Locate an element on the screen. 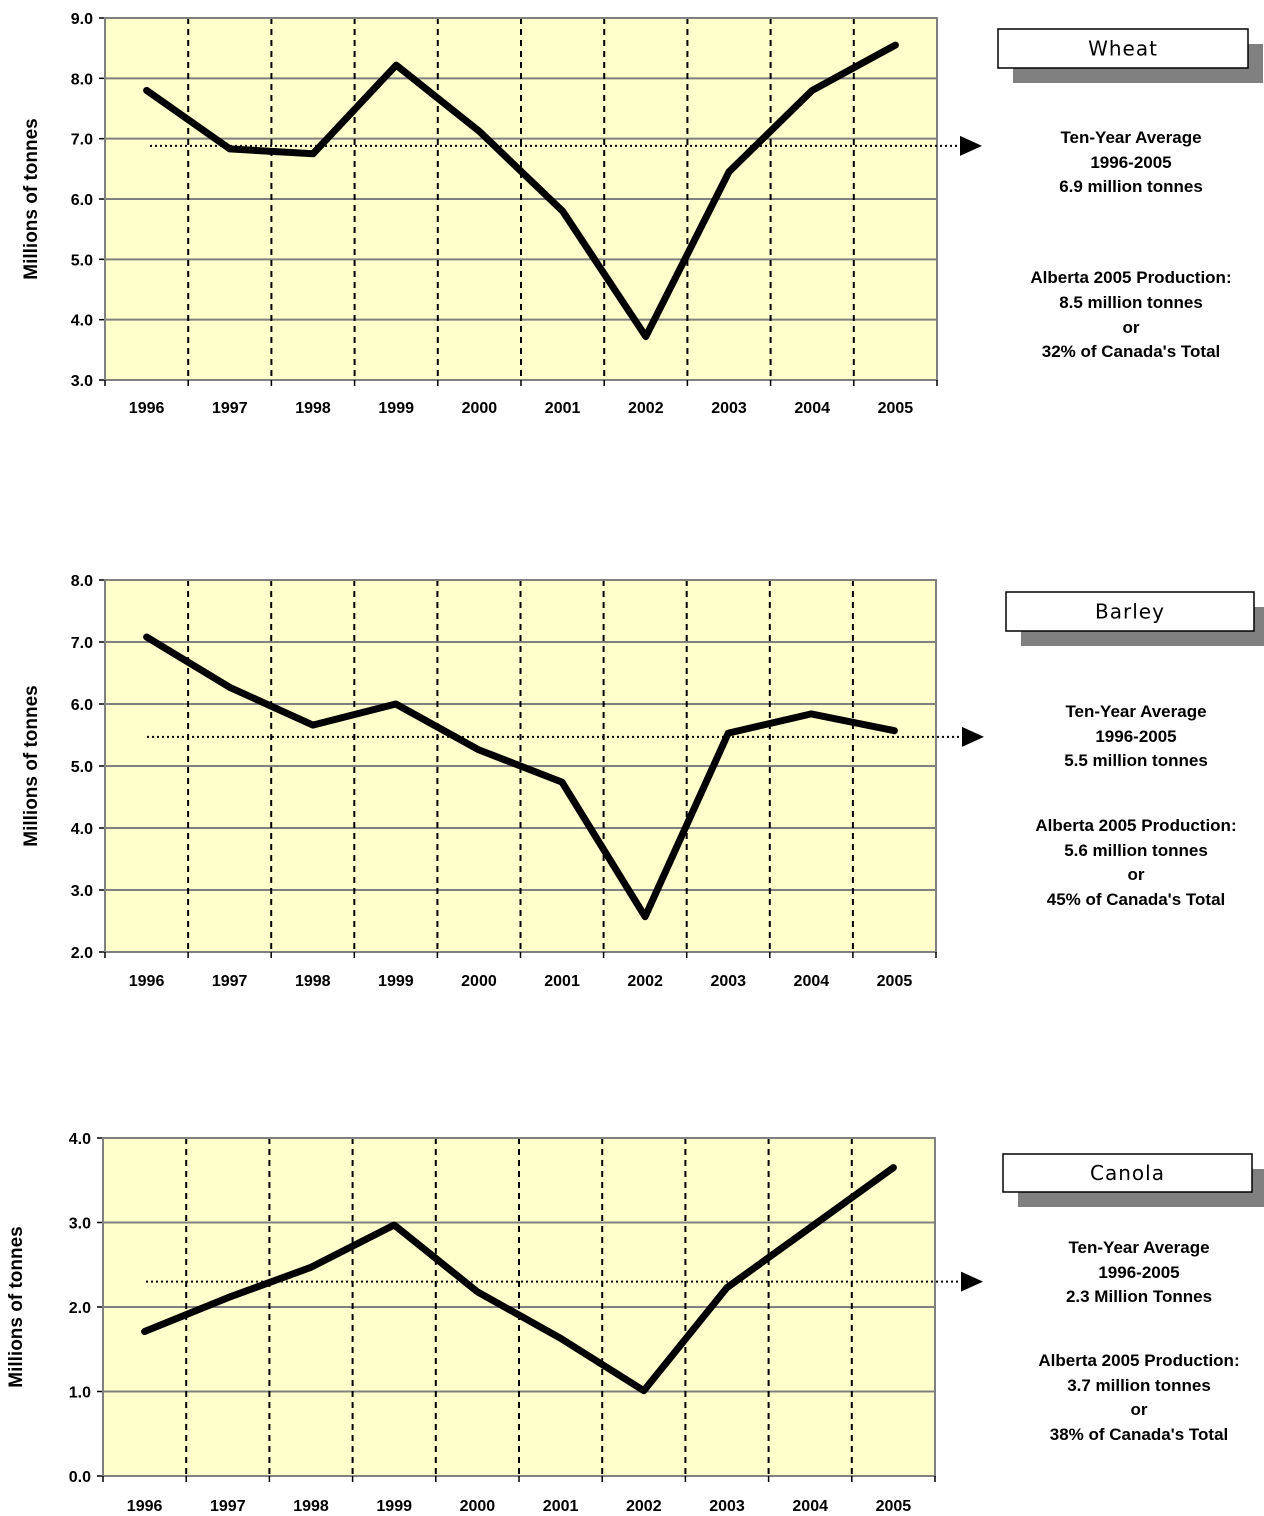 The height and width of the screenshot is (1516, 1264). production-note-line: 3.7 million tonnes is located at coordinates (1139, 1385).